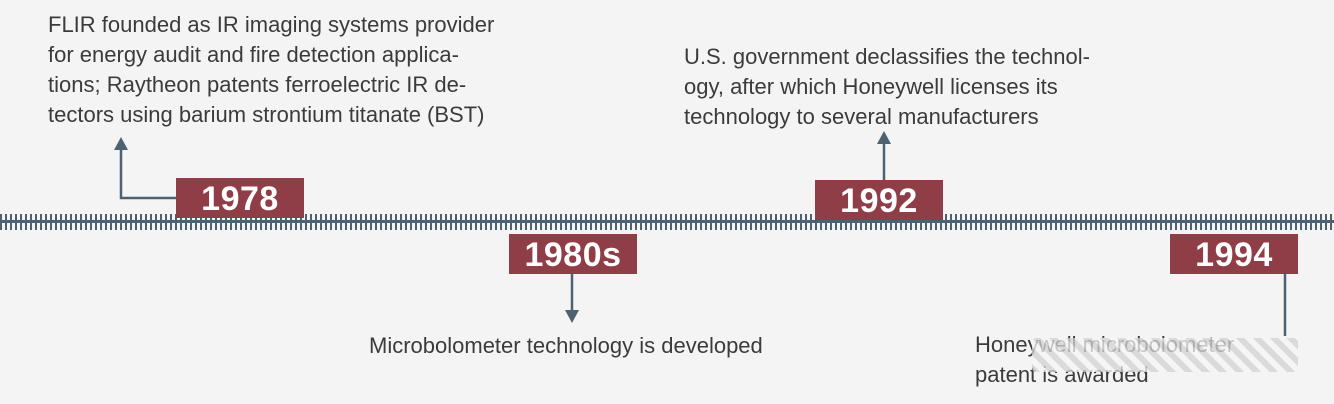 The width and height of the screenshot is (1334, 404). What do you see at coordinates (240, 198) in the screenshot?
I see `year-badge-1978: 1978` at bounding box center [240, 198].